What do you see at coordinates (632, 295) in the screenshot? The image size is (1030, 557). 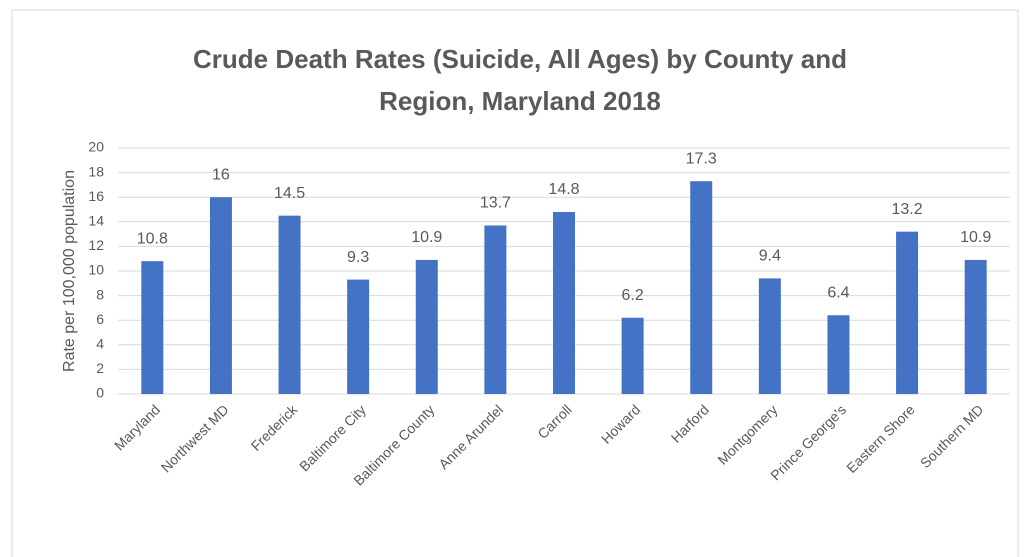 I see `data-label: 6.2` at bounding box center [632, 295].